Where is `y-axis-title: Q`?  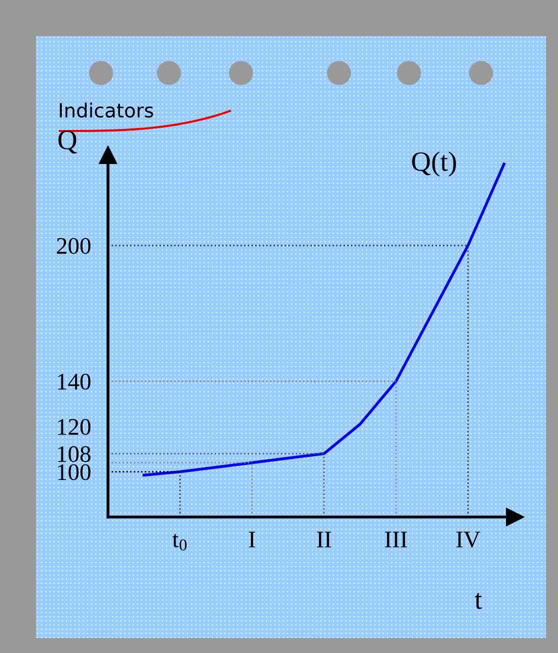 y-axis-title: Q is located at coordinates (67, 142).